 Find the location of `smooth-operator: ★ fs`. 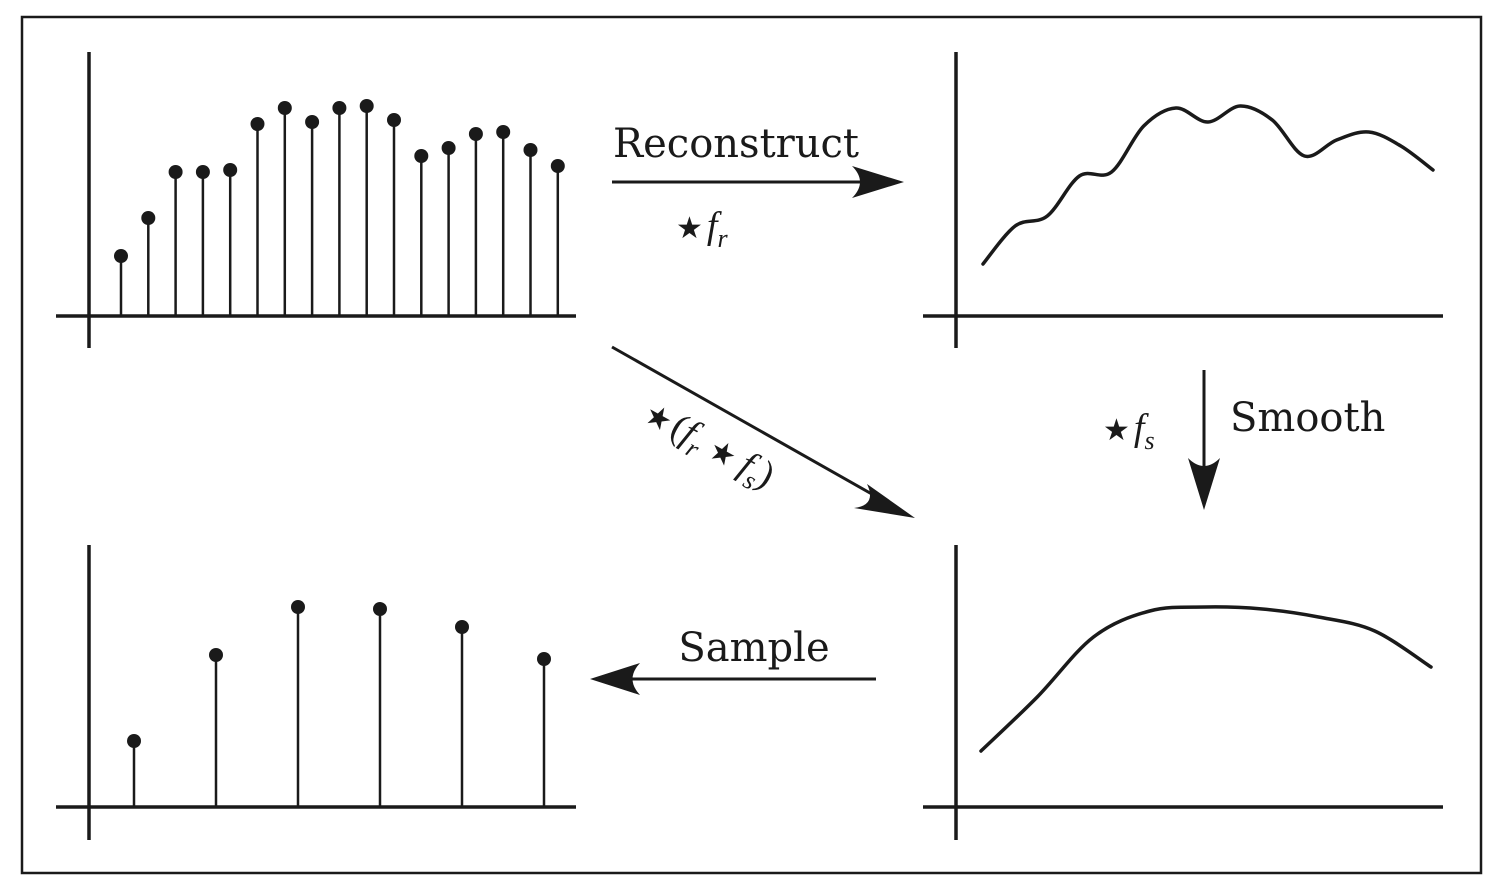

smooth-operator: ★ fs is located at coordinates (1129, 431).